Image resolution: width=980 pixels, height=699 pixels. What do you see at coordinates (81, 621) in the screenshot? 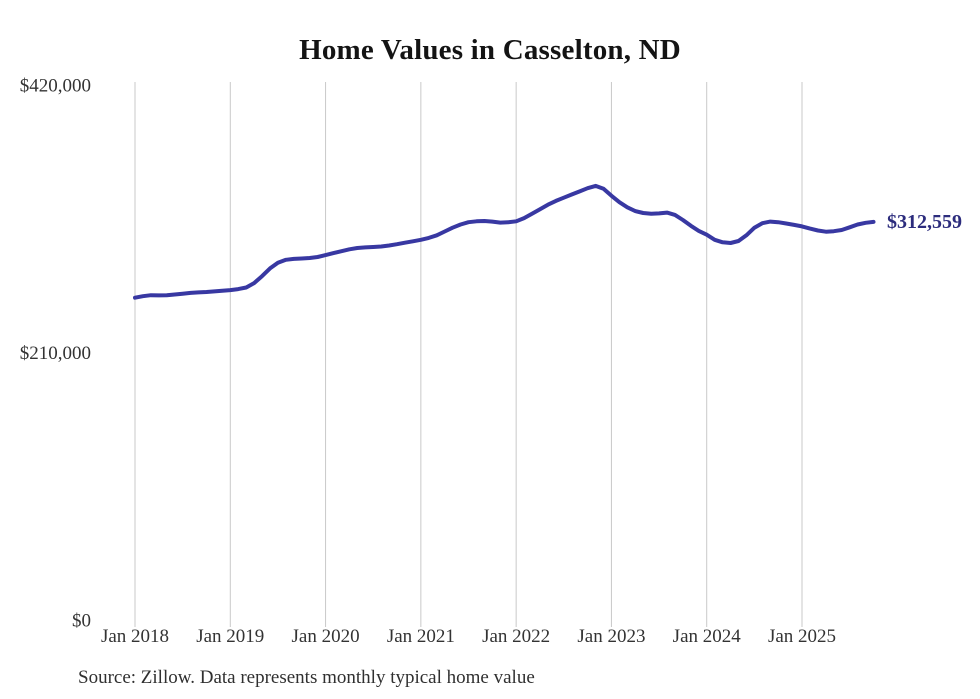
I see `y-tick-label: $0` at bounding box center [81, 621].